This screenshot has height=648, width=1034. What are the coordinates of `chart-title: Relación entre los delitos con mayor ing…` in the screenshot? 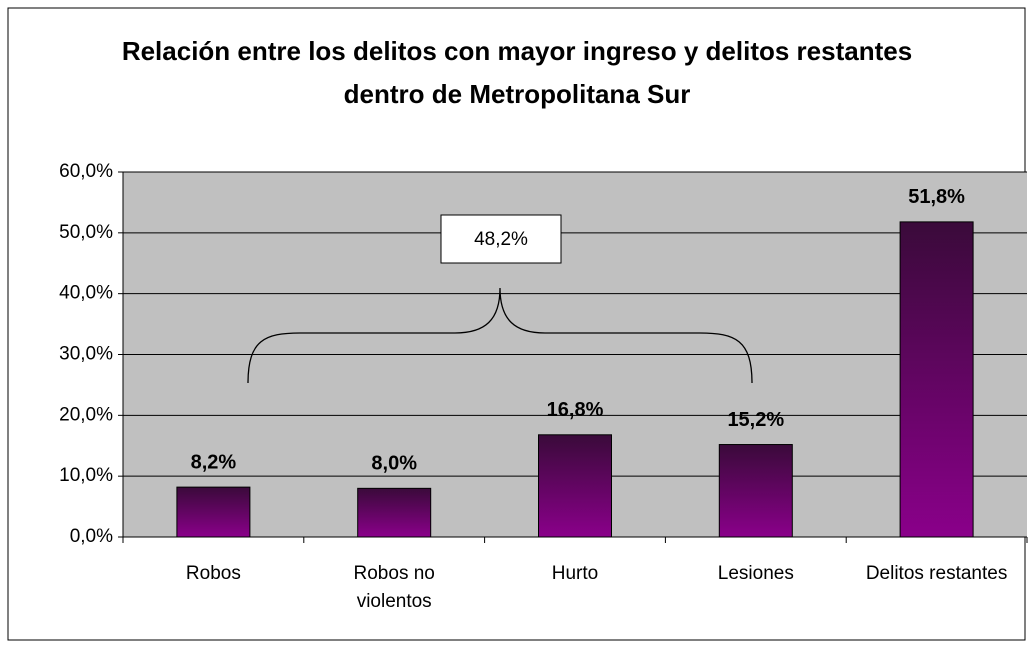 It's located at (517, 72).